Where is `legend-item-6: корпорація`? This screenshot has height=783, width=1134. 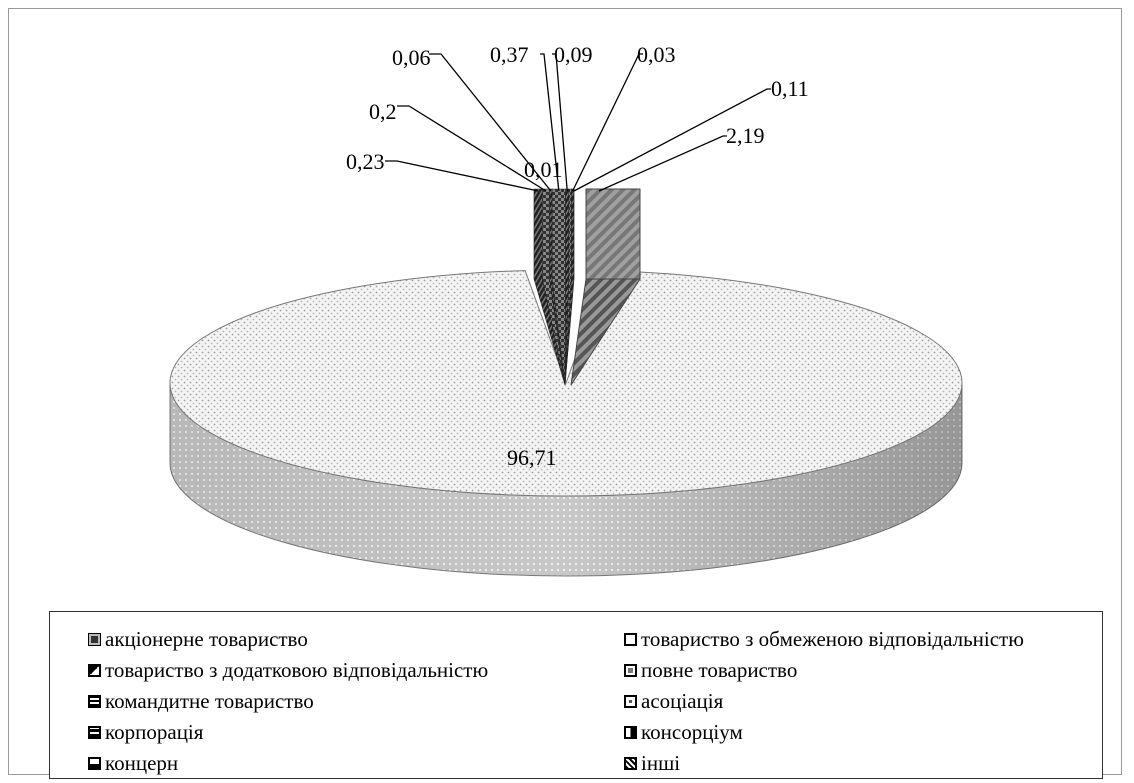 legend-item-6: корпорація is located at coordinates (145, 732).